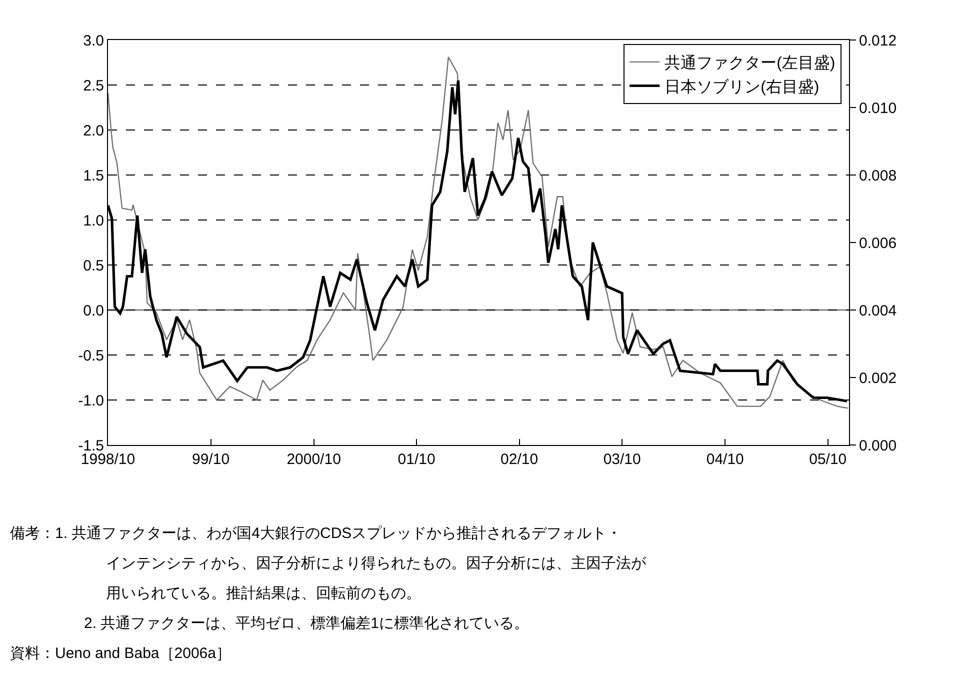  I want to click on x-tick-label: 04/10, so click(725, 459).